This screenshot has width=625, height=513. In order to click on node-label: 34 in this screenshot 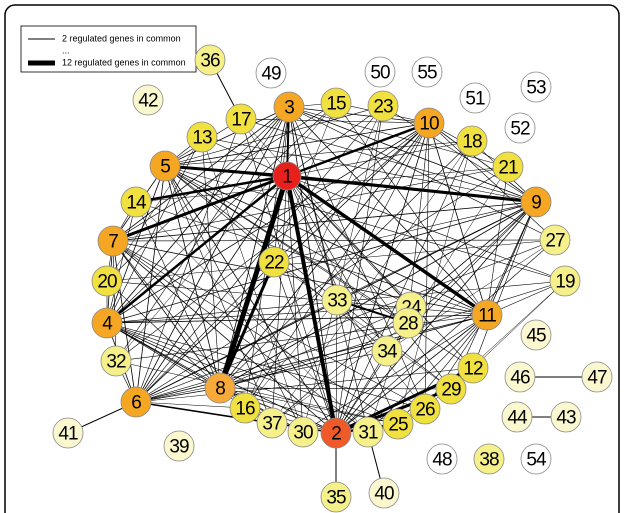, I will do `click(387, 352)`.